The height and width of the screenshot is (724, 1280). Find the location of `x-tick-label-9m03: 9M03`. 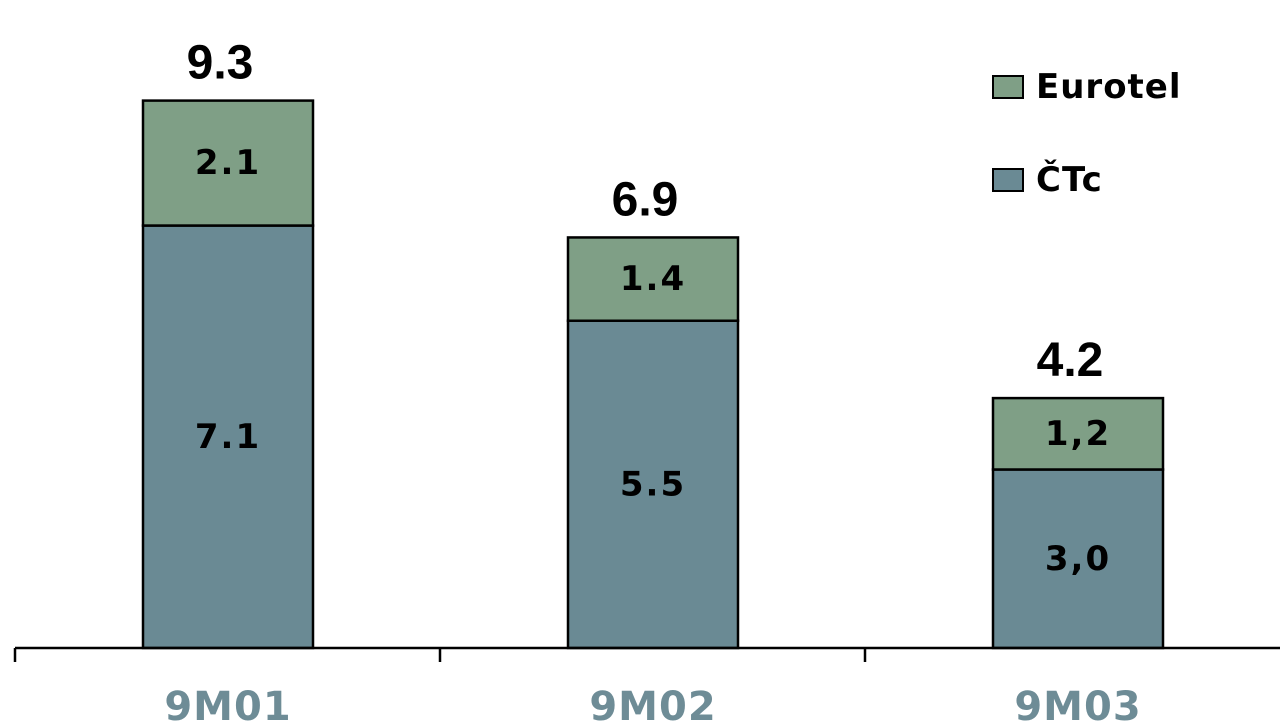

x-tick-label-9m03: 9M03 is located at coordinates (1077, 704).